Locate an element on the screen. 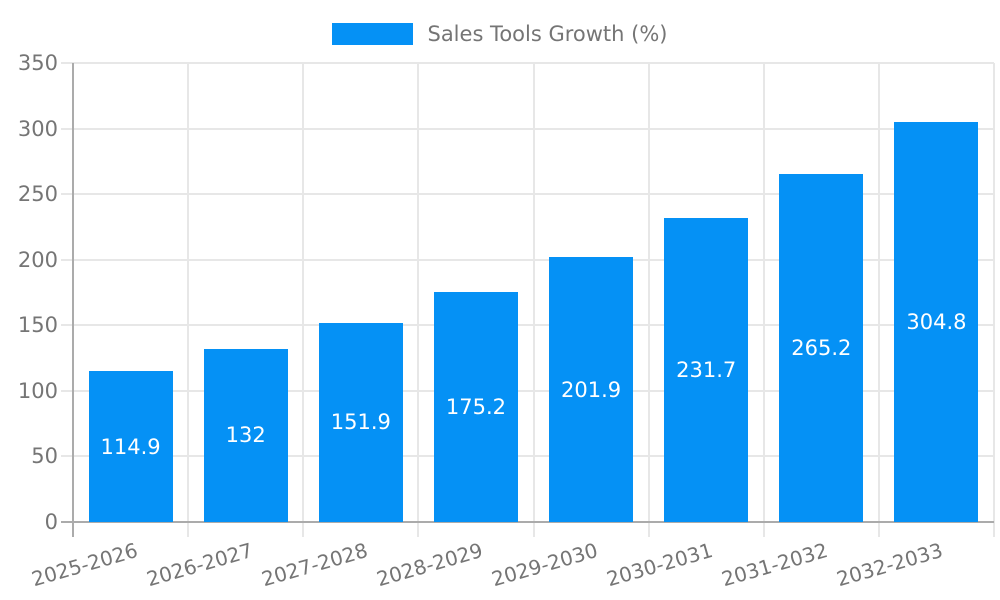 This screenshot has height=600, width=1000. y-axis-line is located at coordinates (73, 300).